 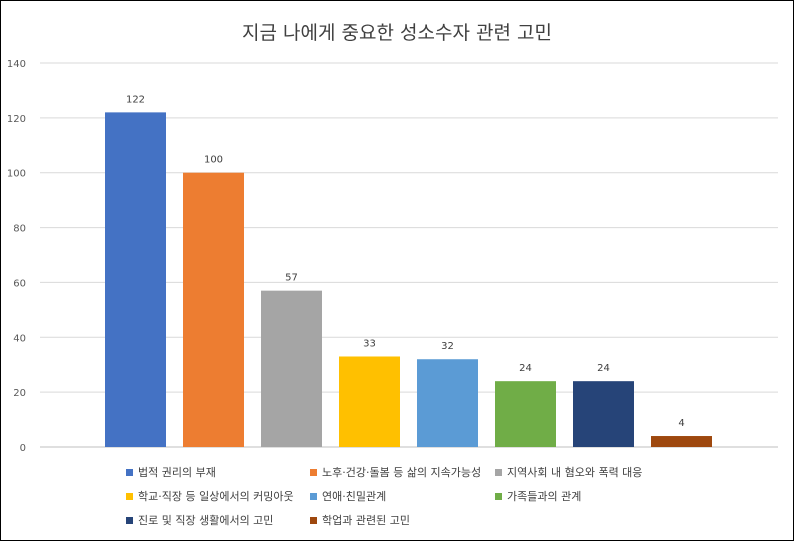 I want to click on legend-label: 가족들과의 관계, so click(x=544, y=496).